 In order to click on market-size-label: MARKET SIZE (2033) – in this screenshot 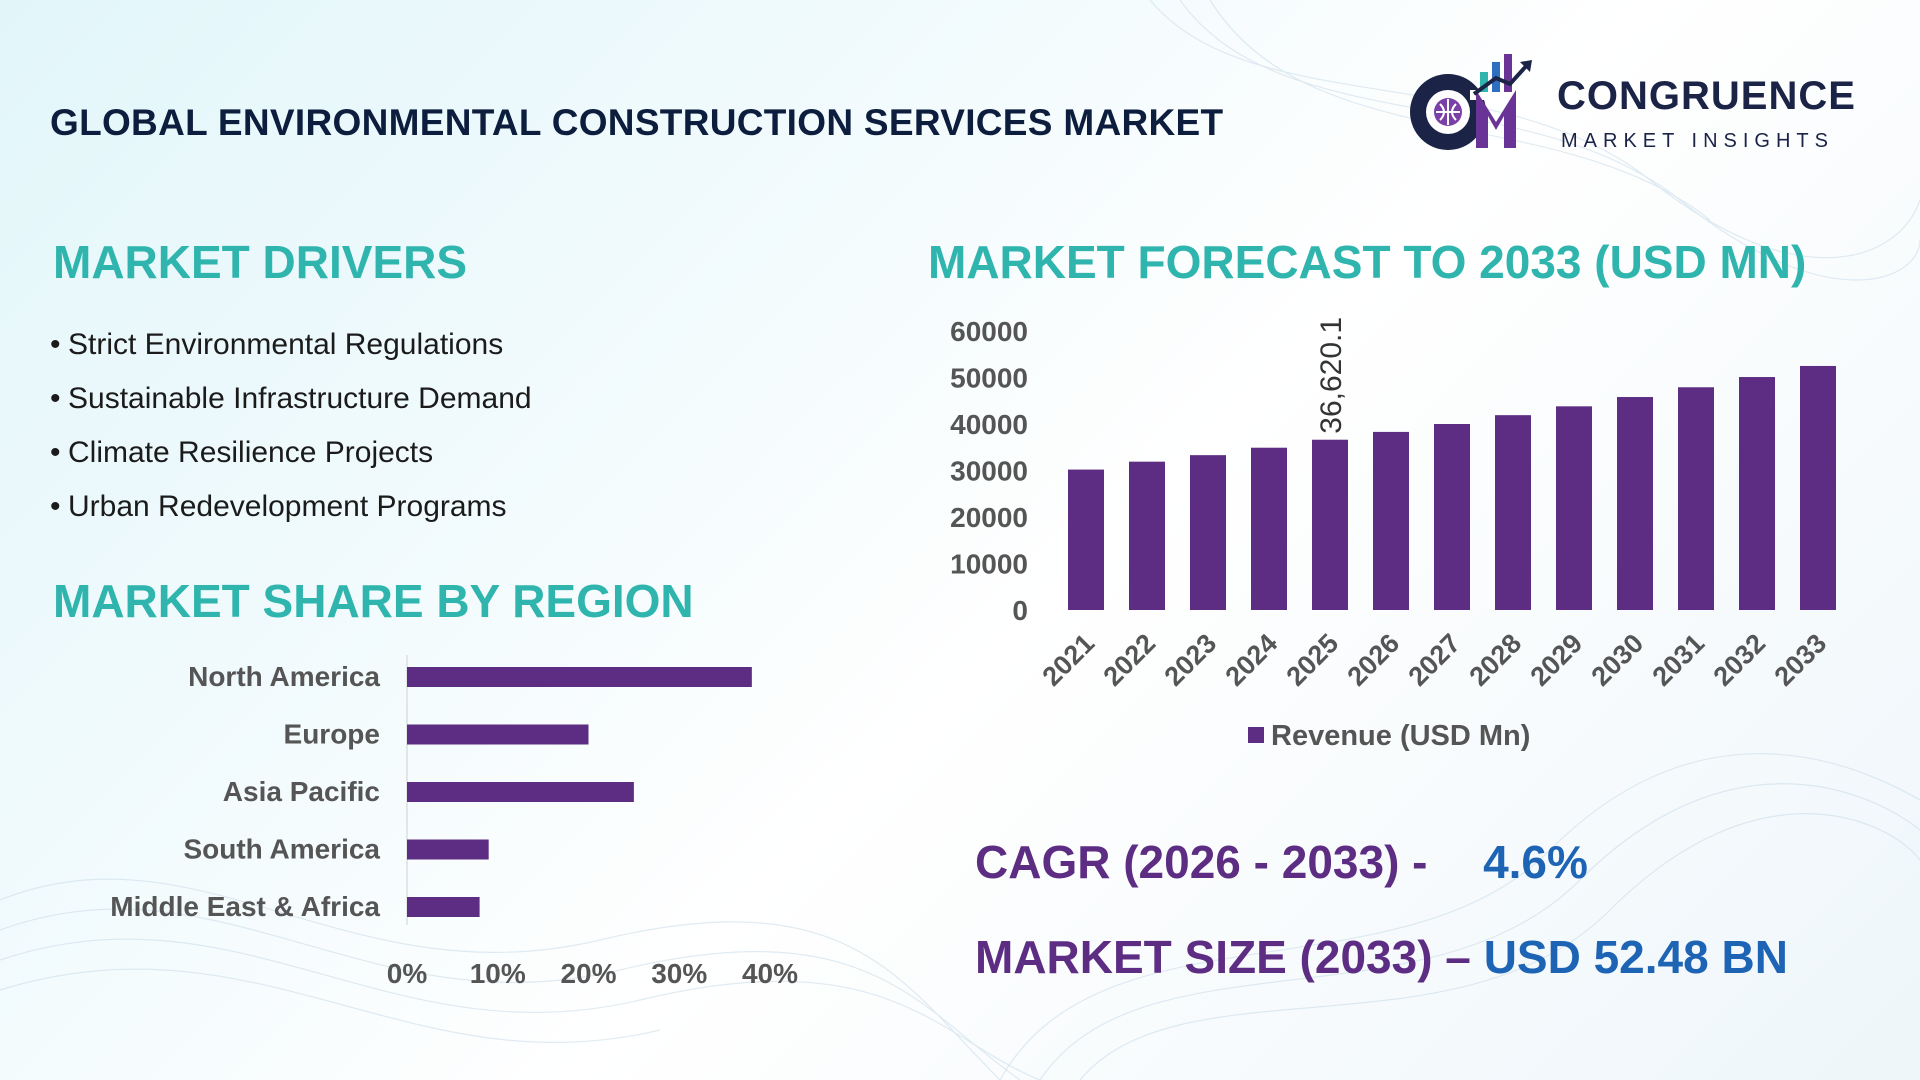, I will do `click(1223, 957)`.